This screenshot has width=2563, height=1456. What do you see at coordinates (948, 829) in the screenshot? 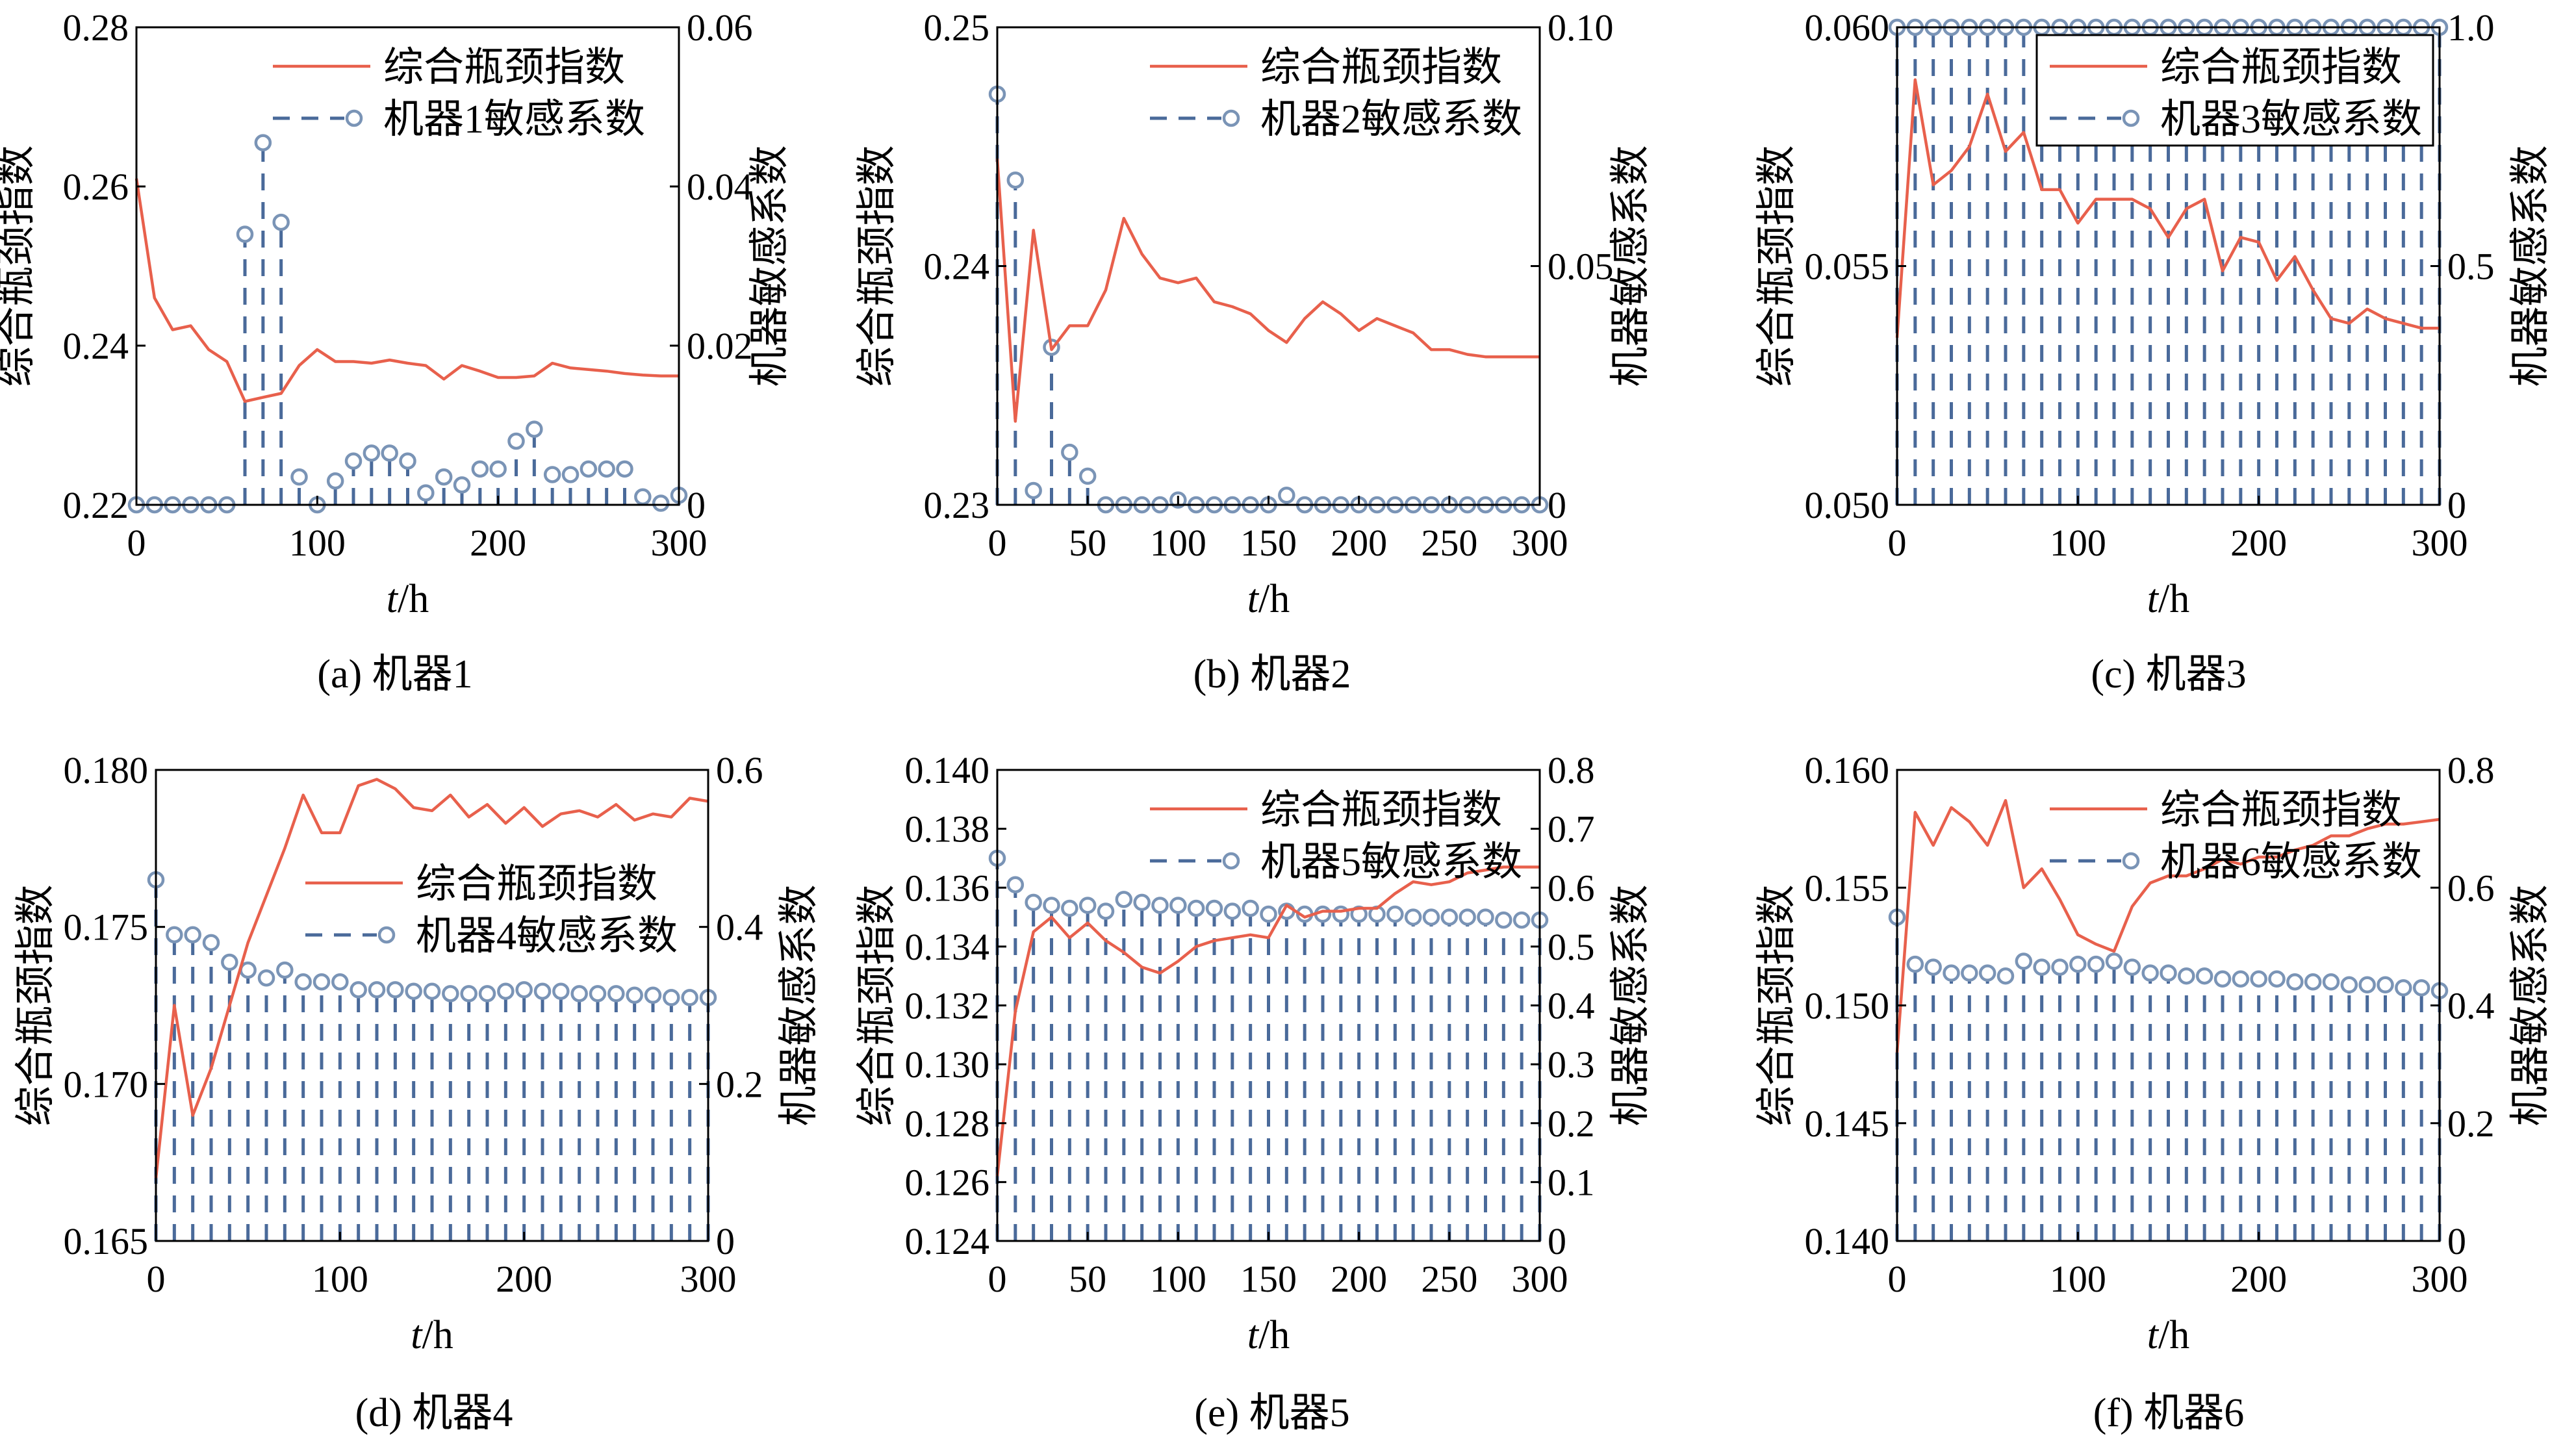
I see `y-left-tick-label: 0.138` at bounding box center [948, 829].